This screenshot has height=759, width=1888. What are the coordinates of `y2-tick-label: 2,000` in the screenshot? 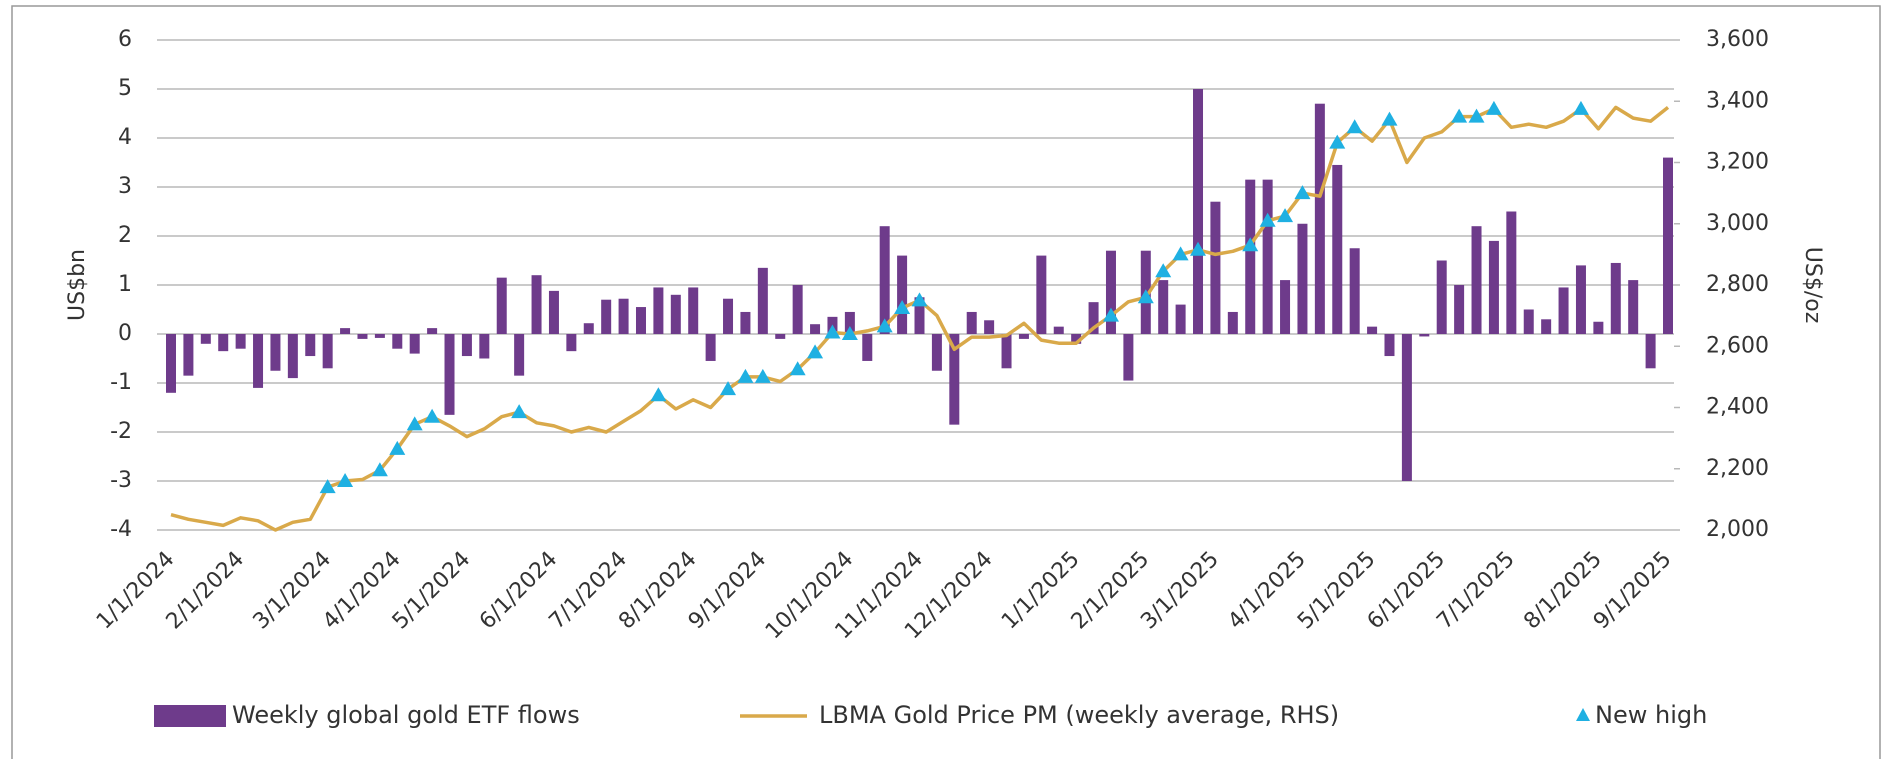 It's located at (1737, 529).